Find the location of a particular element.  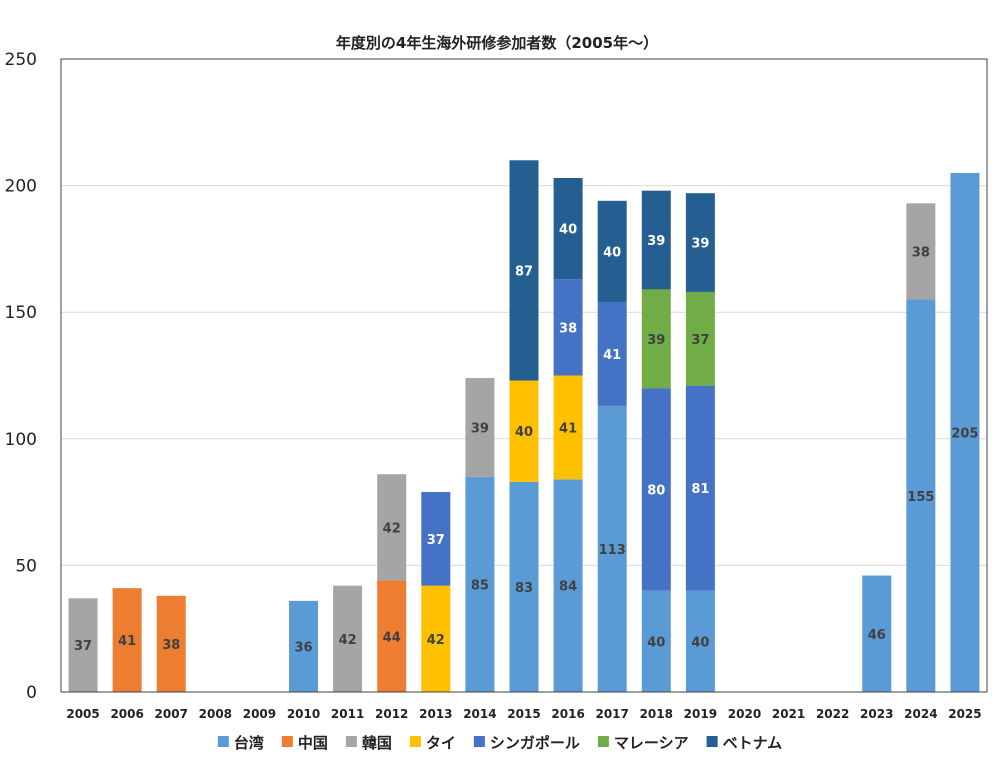

chart-title: 年度別の4年生海外研修参加者数（2005年〜） is located at coordinates (497, 43).